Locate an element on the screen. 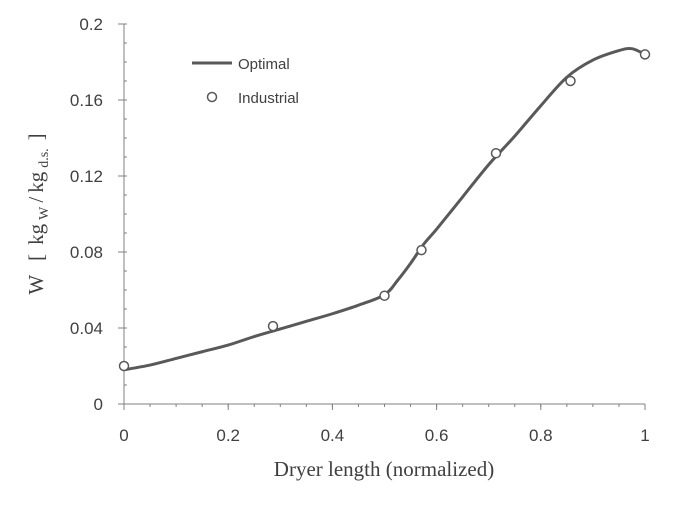  y-axis-title-text: W [ kg W / kg d.s. ] is located at coordinates (38, 213).